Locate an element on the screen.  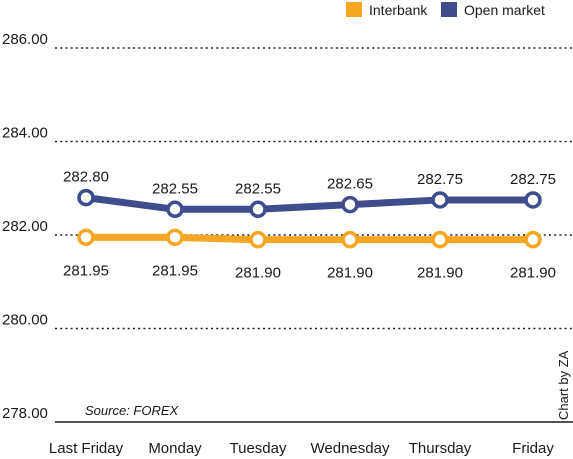
y-tick-label: 280.00 is located at coordinates (25, 320).